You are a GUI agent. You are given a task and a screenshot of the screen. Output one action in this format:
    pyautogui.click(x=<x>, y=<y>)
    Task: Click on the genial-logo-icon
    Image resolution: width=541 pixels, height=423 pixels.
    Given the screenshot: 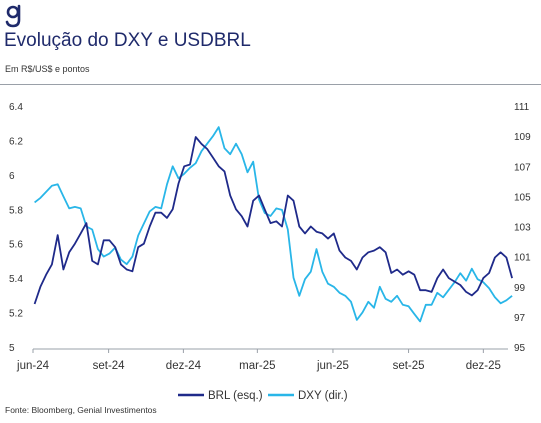 What is the action you would take?
    pyautogui.click(x=13, y=16)
    